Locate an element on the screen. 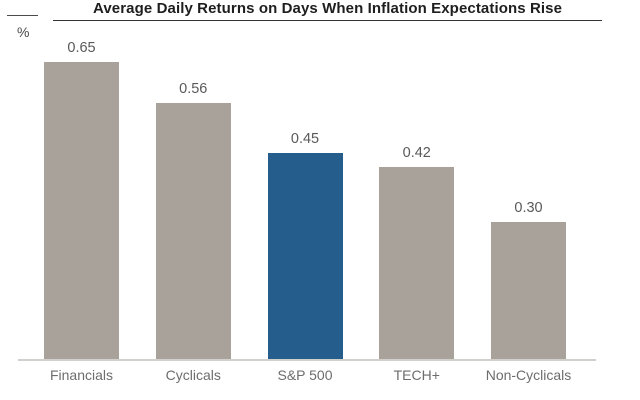 The image size is (640, 400). category-label-non-cyclicals: Non-Cyclicals is located at coordinates (528, 375).